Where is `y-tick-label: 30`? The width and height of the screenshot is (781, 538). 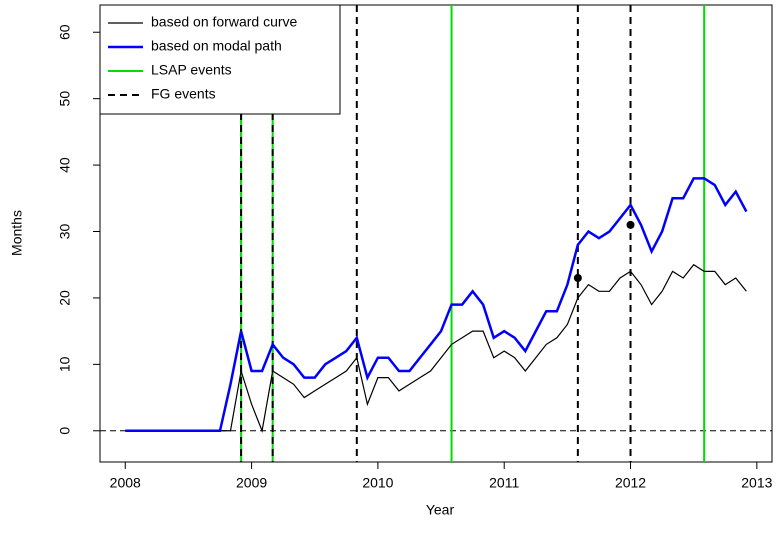
y-tick-label: 30 is located at coordinates (65, 232).